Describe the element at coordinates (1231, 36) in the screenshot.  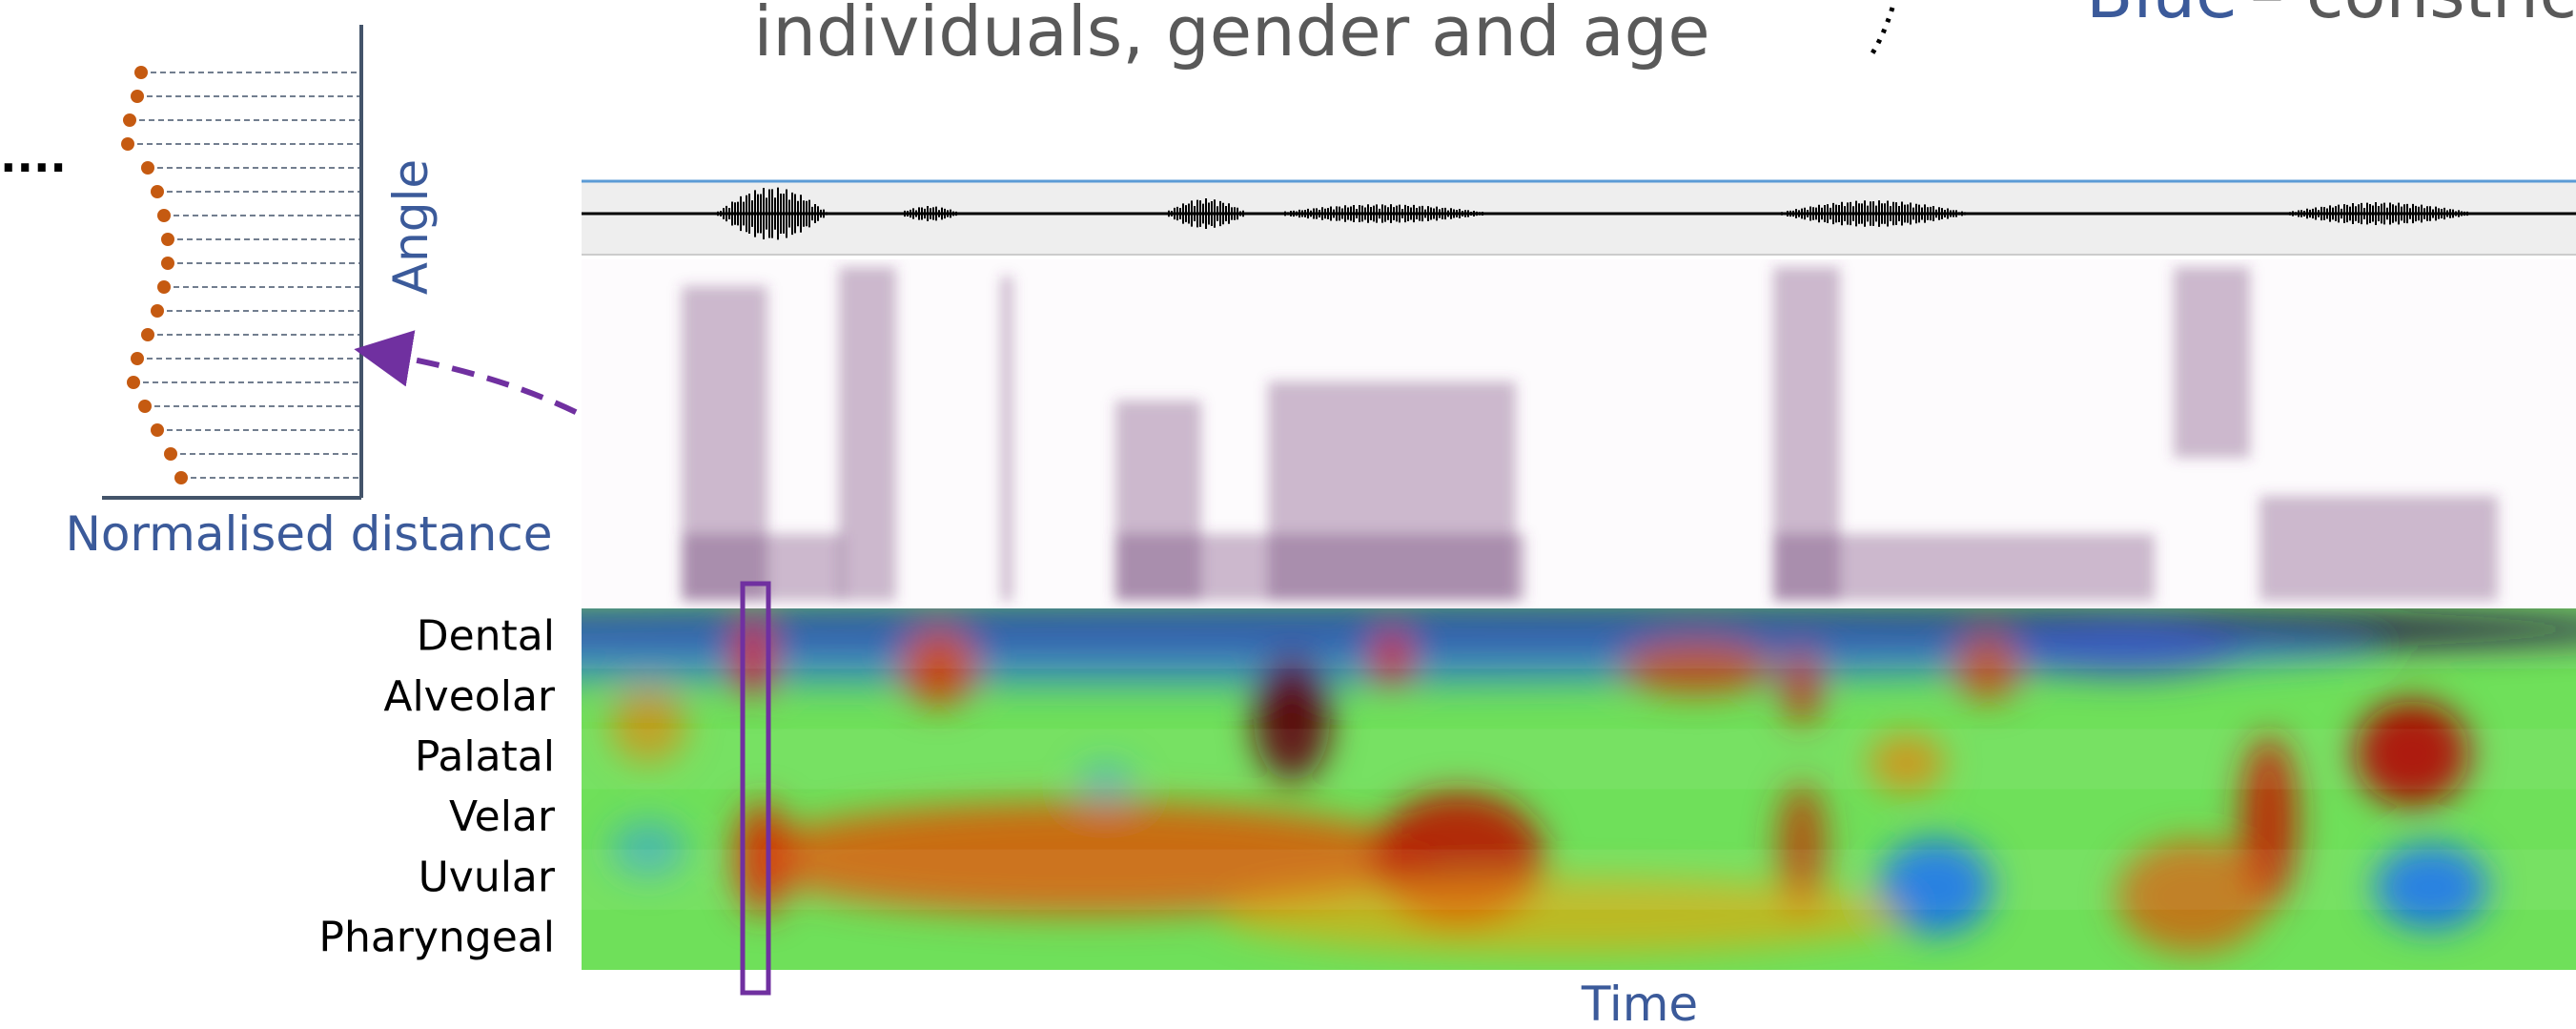
I see `caption: individuals, gender and age` at that location.